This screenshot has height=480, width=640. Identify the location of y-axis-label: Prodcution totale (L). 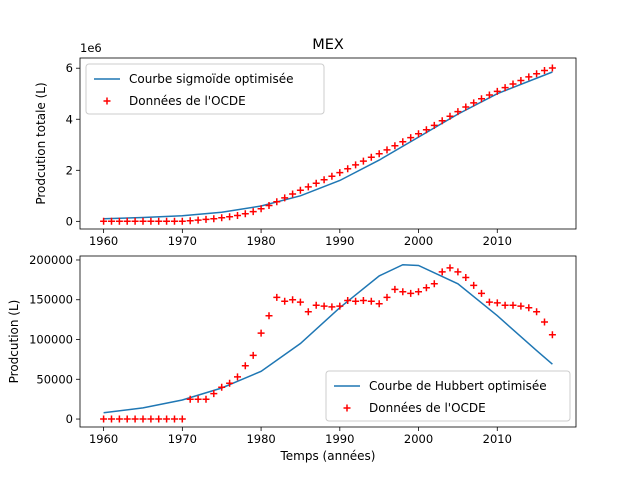
(41, 143).